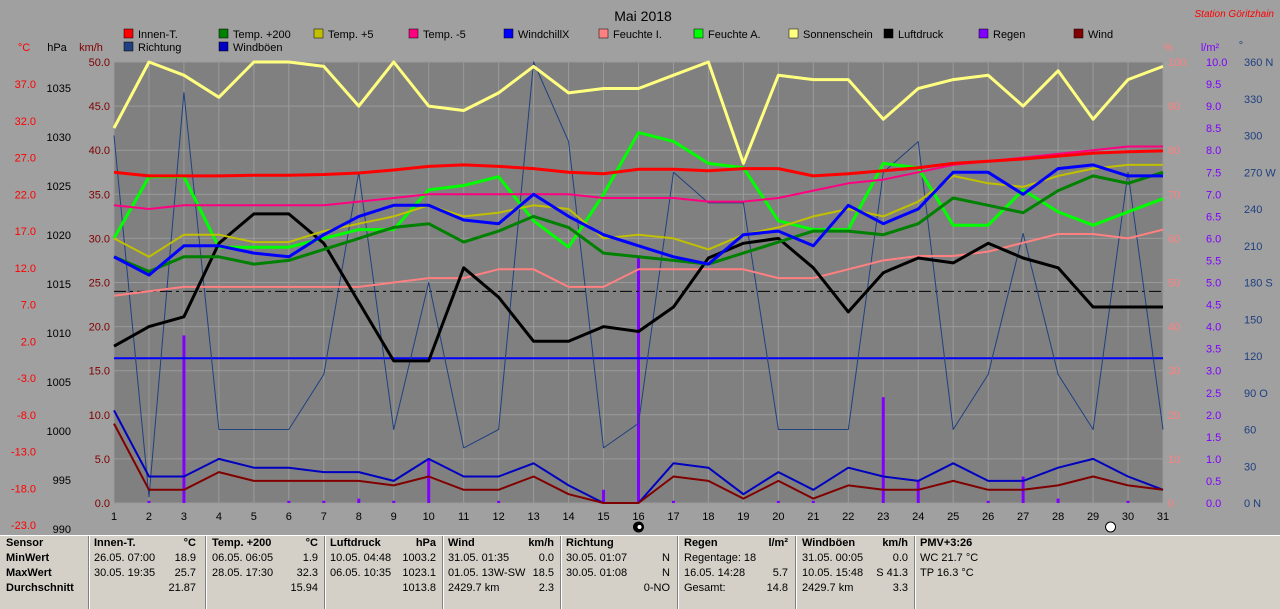 The width and height of the screenshot is (1280, 609). What do you see at coordinates (900, 588) in the screenshot?
I see `stats-windboeen-avg: 3.3` at bounding box center [900, 588].